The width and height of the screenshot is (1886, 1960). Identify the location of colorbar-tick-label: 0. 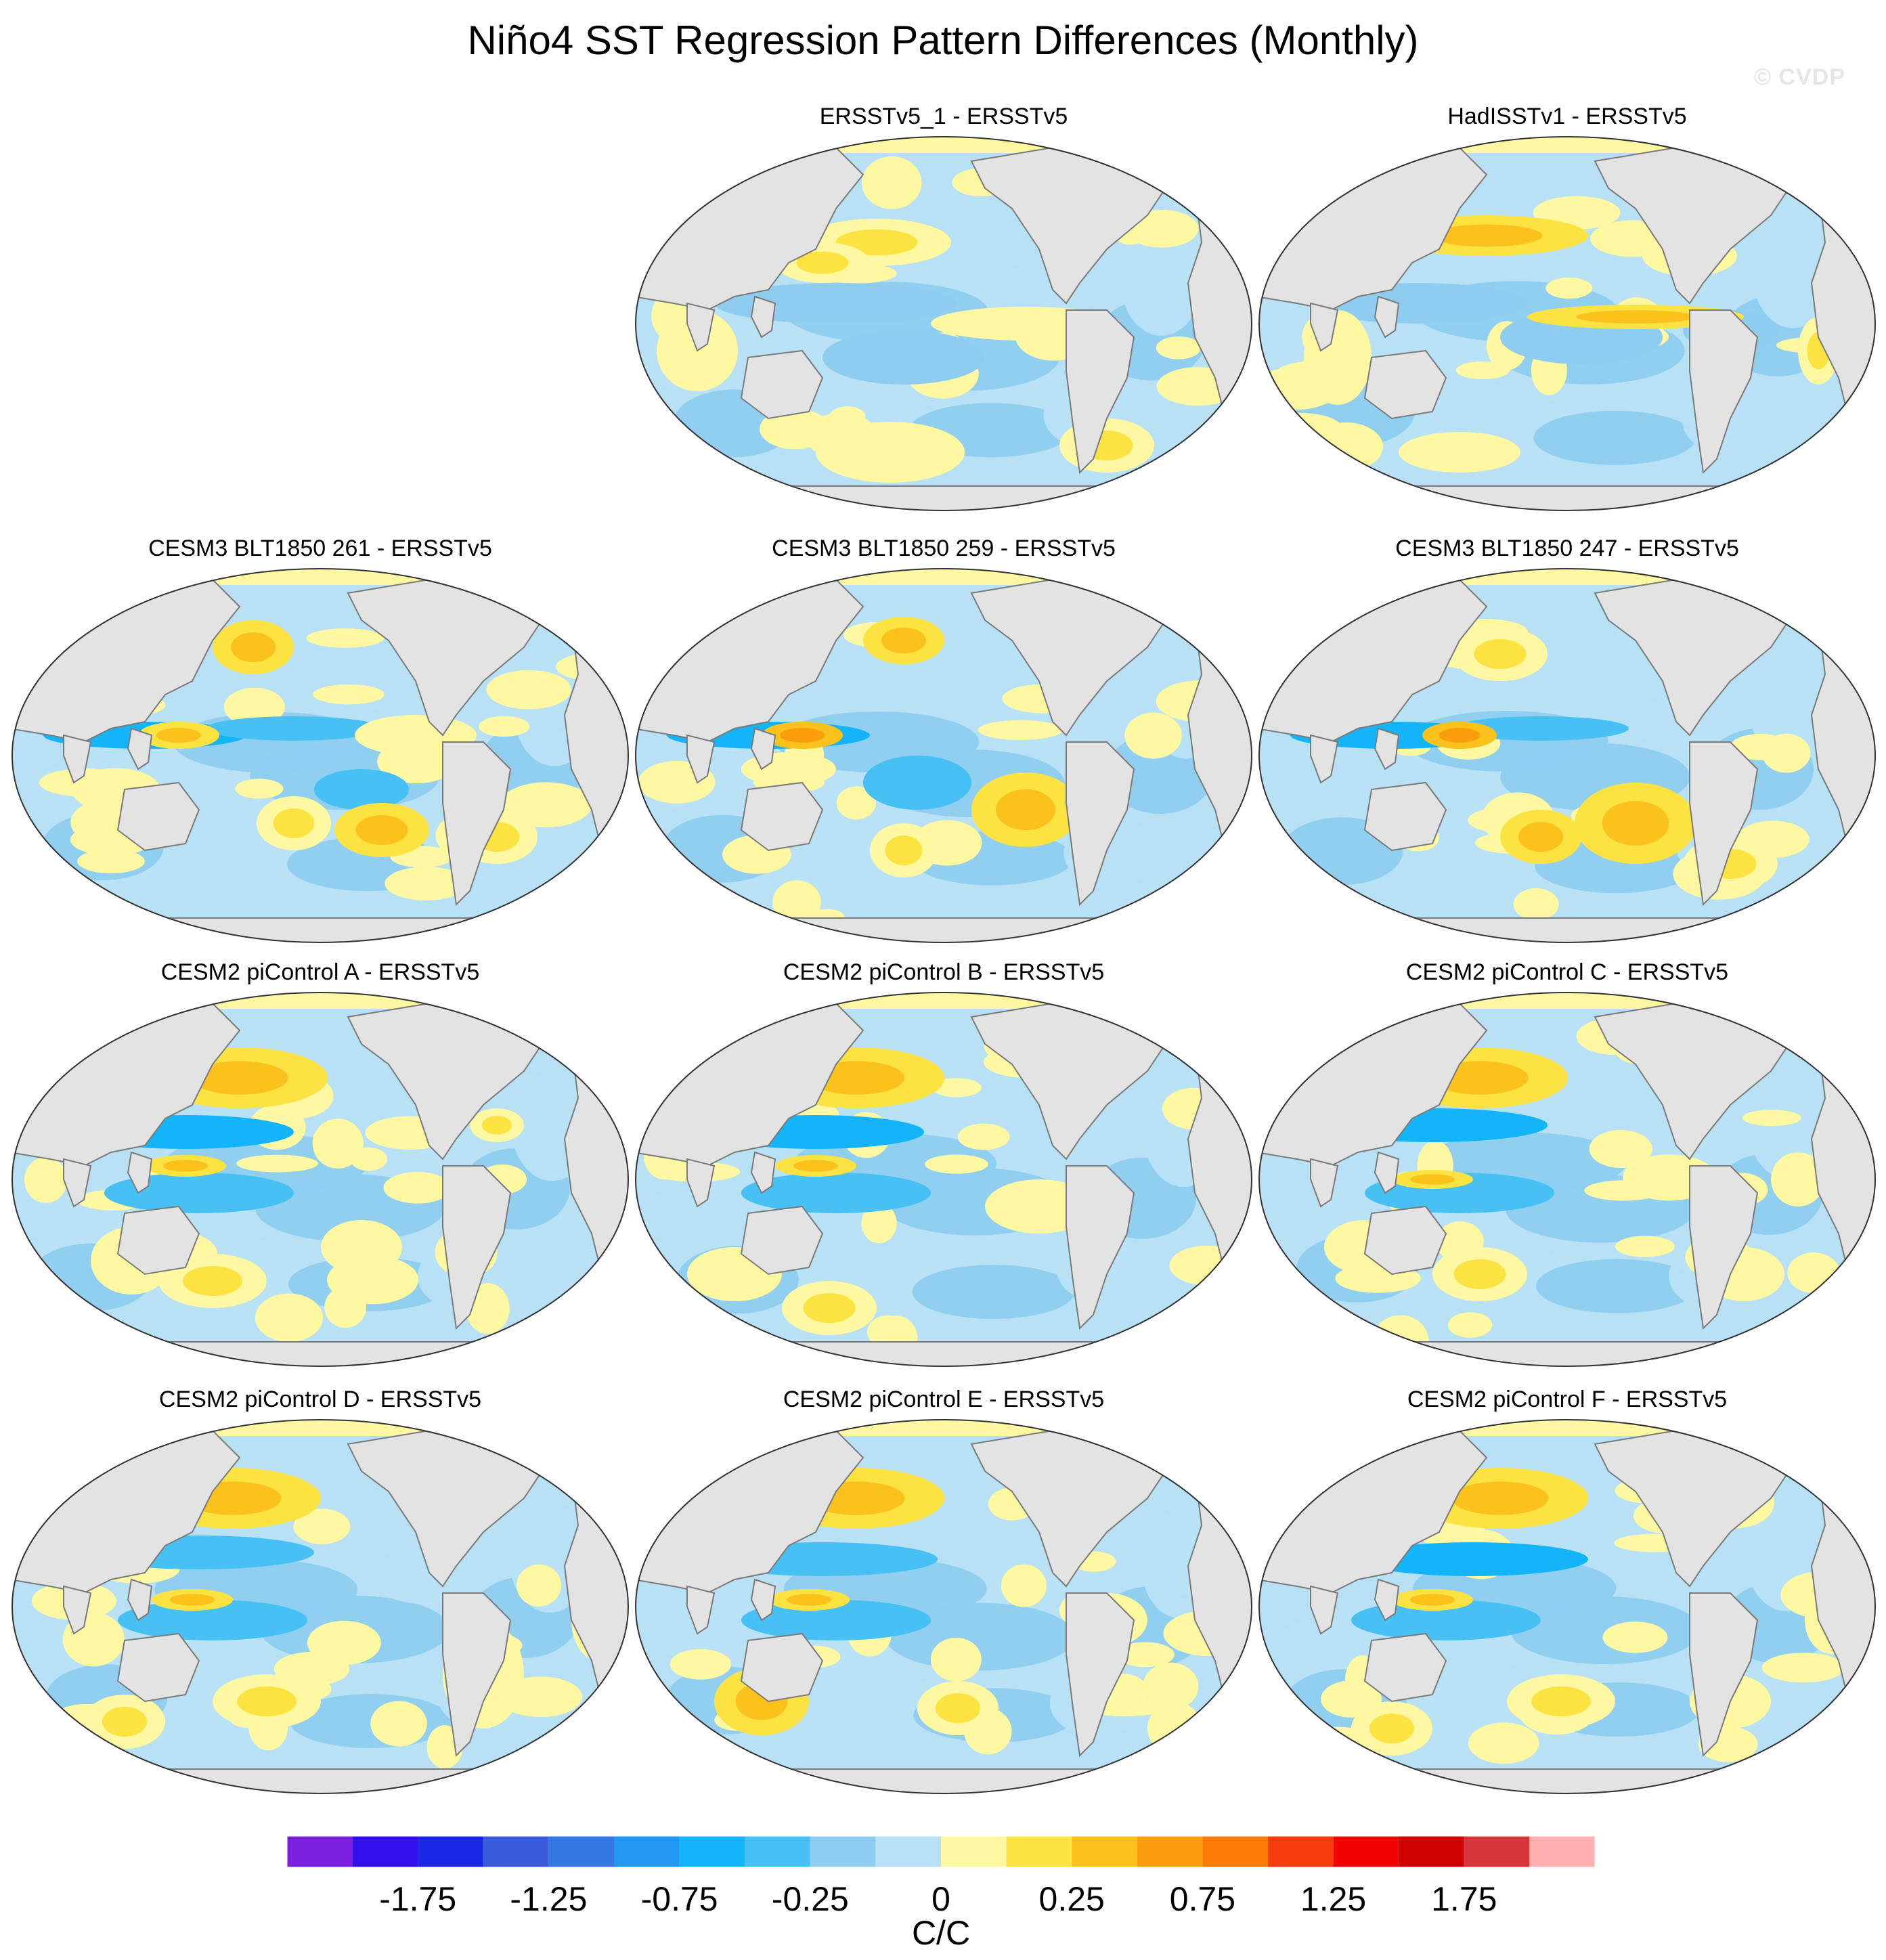
(940, 1899).